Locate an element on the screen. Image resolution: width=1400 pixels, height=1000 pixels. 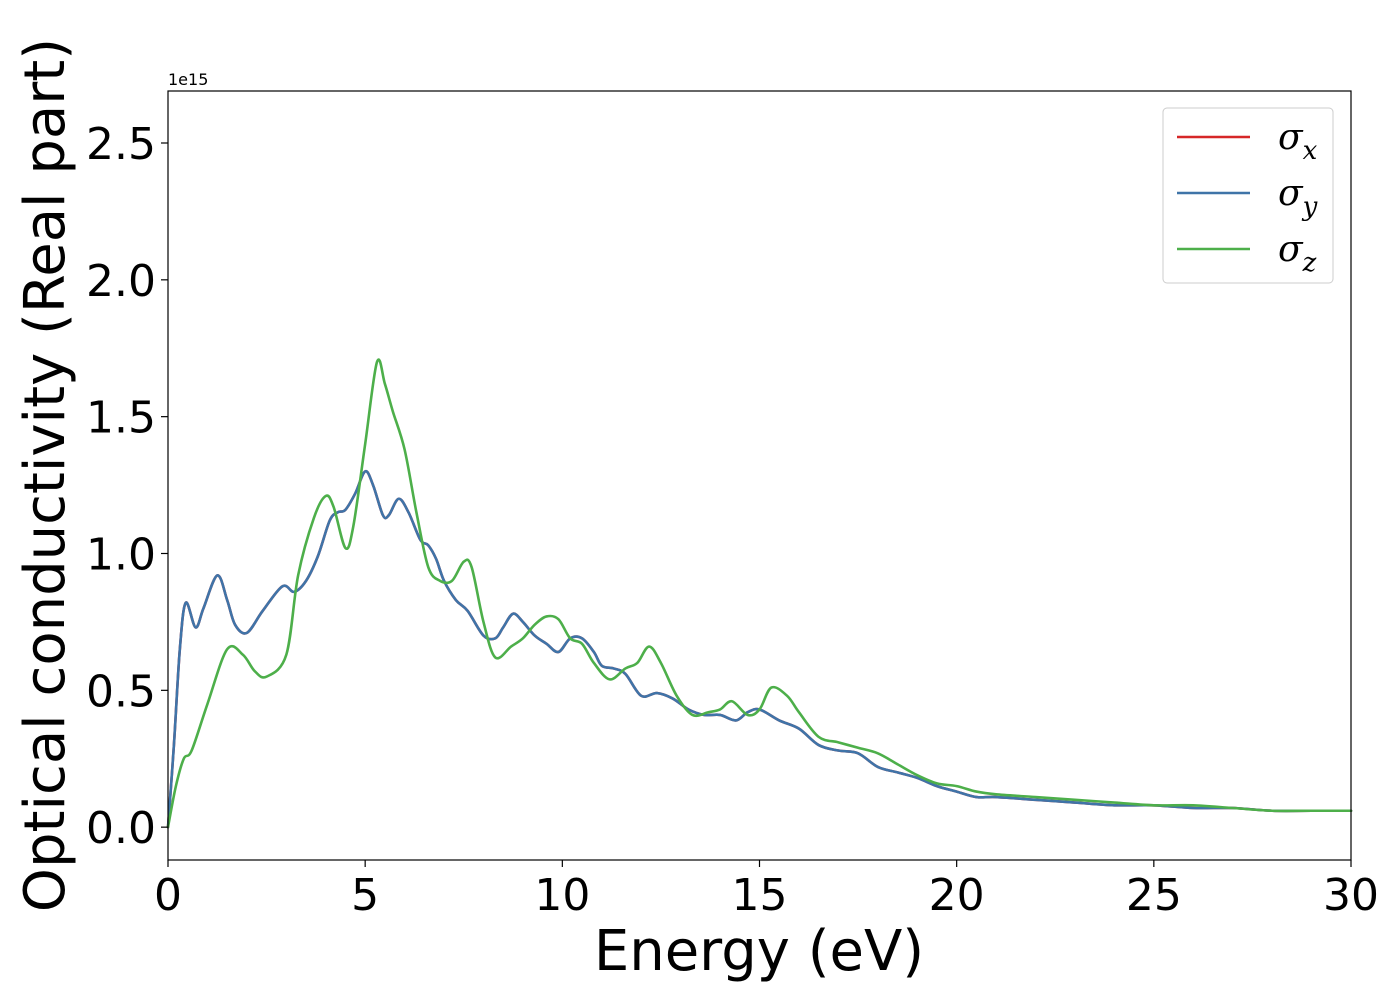
y-axis-title: Optical conductivity (Real part) is located at coordinates (45, 475).